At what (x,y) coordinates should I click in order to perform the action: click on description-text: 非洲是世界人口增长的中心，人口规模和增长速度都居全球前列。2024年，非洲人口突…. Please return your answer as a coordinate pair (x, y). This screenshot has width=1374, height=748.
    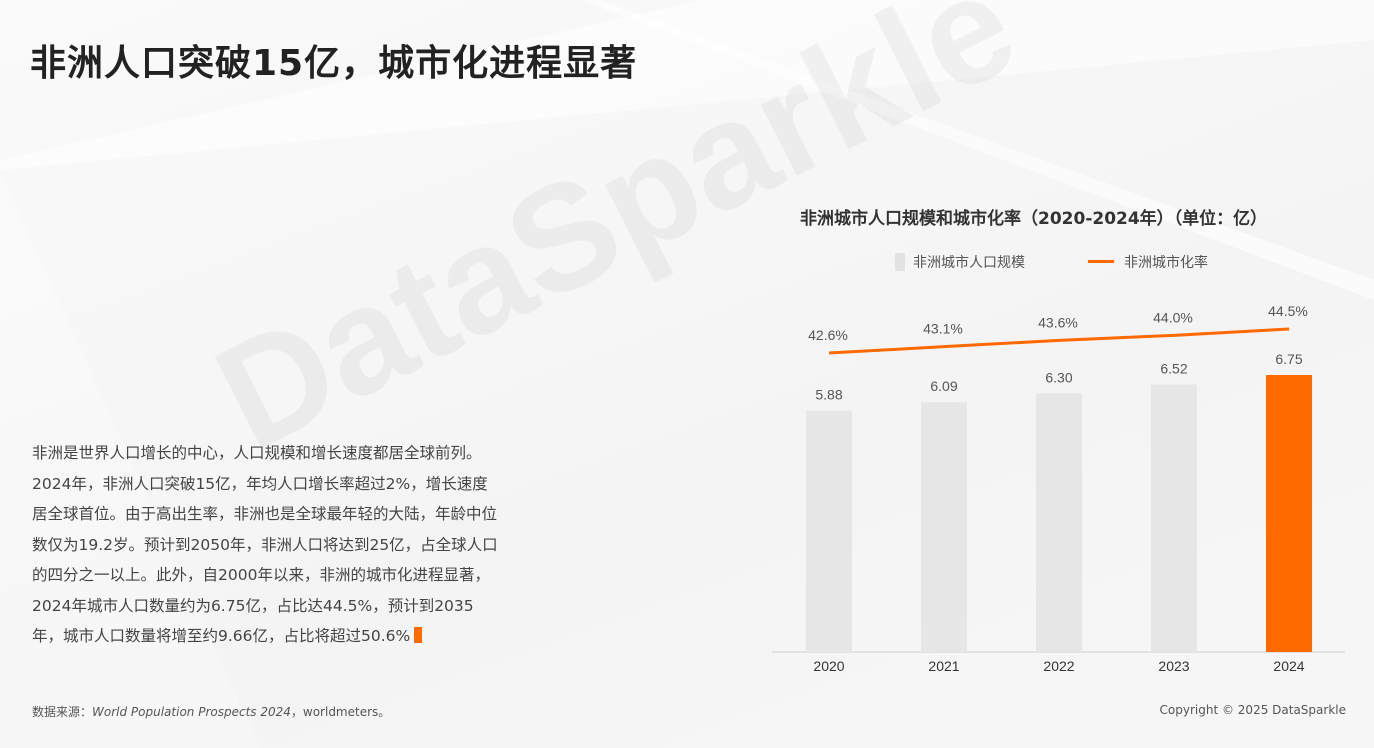
    Looking at the image, I should click on (265, 544).